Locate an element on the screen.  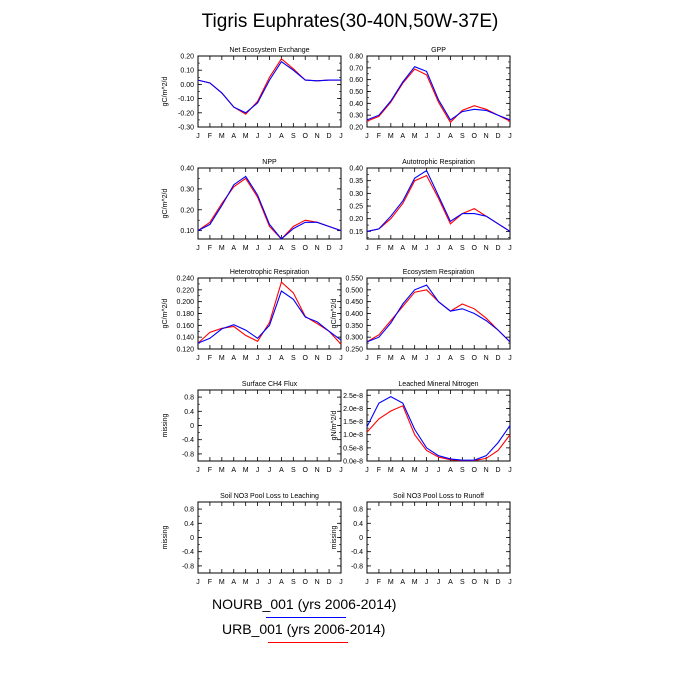
legend-line-urb is located at coordinates (308, 642).